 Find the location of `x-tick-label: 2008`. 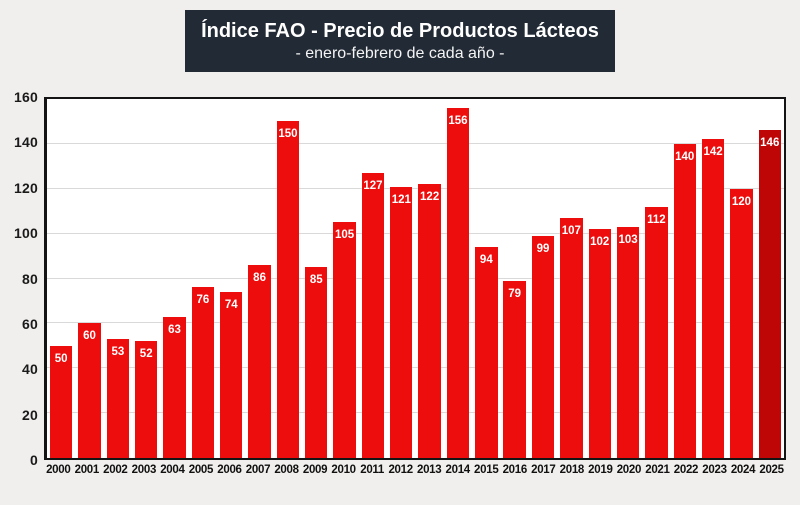

x-tick-label: 2008 is located at coordinates (286, 470).